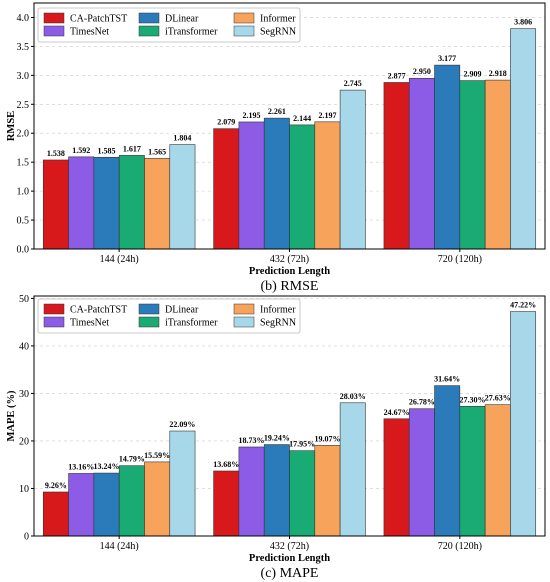  What do you see at coordinates (397, 75) in the screenshot?
I see `data-label: 2.877` at bounding box center [397, 75].